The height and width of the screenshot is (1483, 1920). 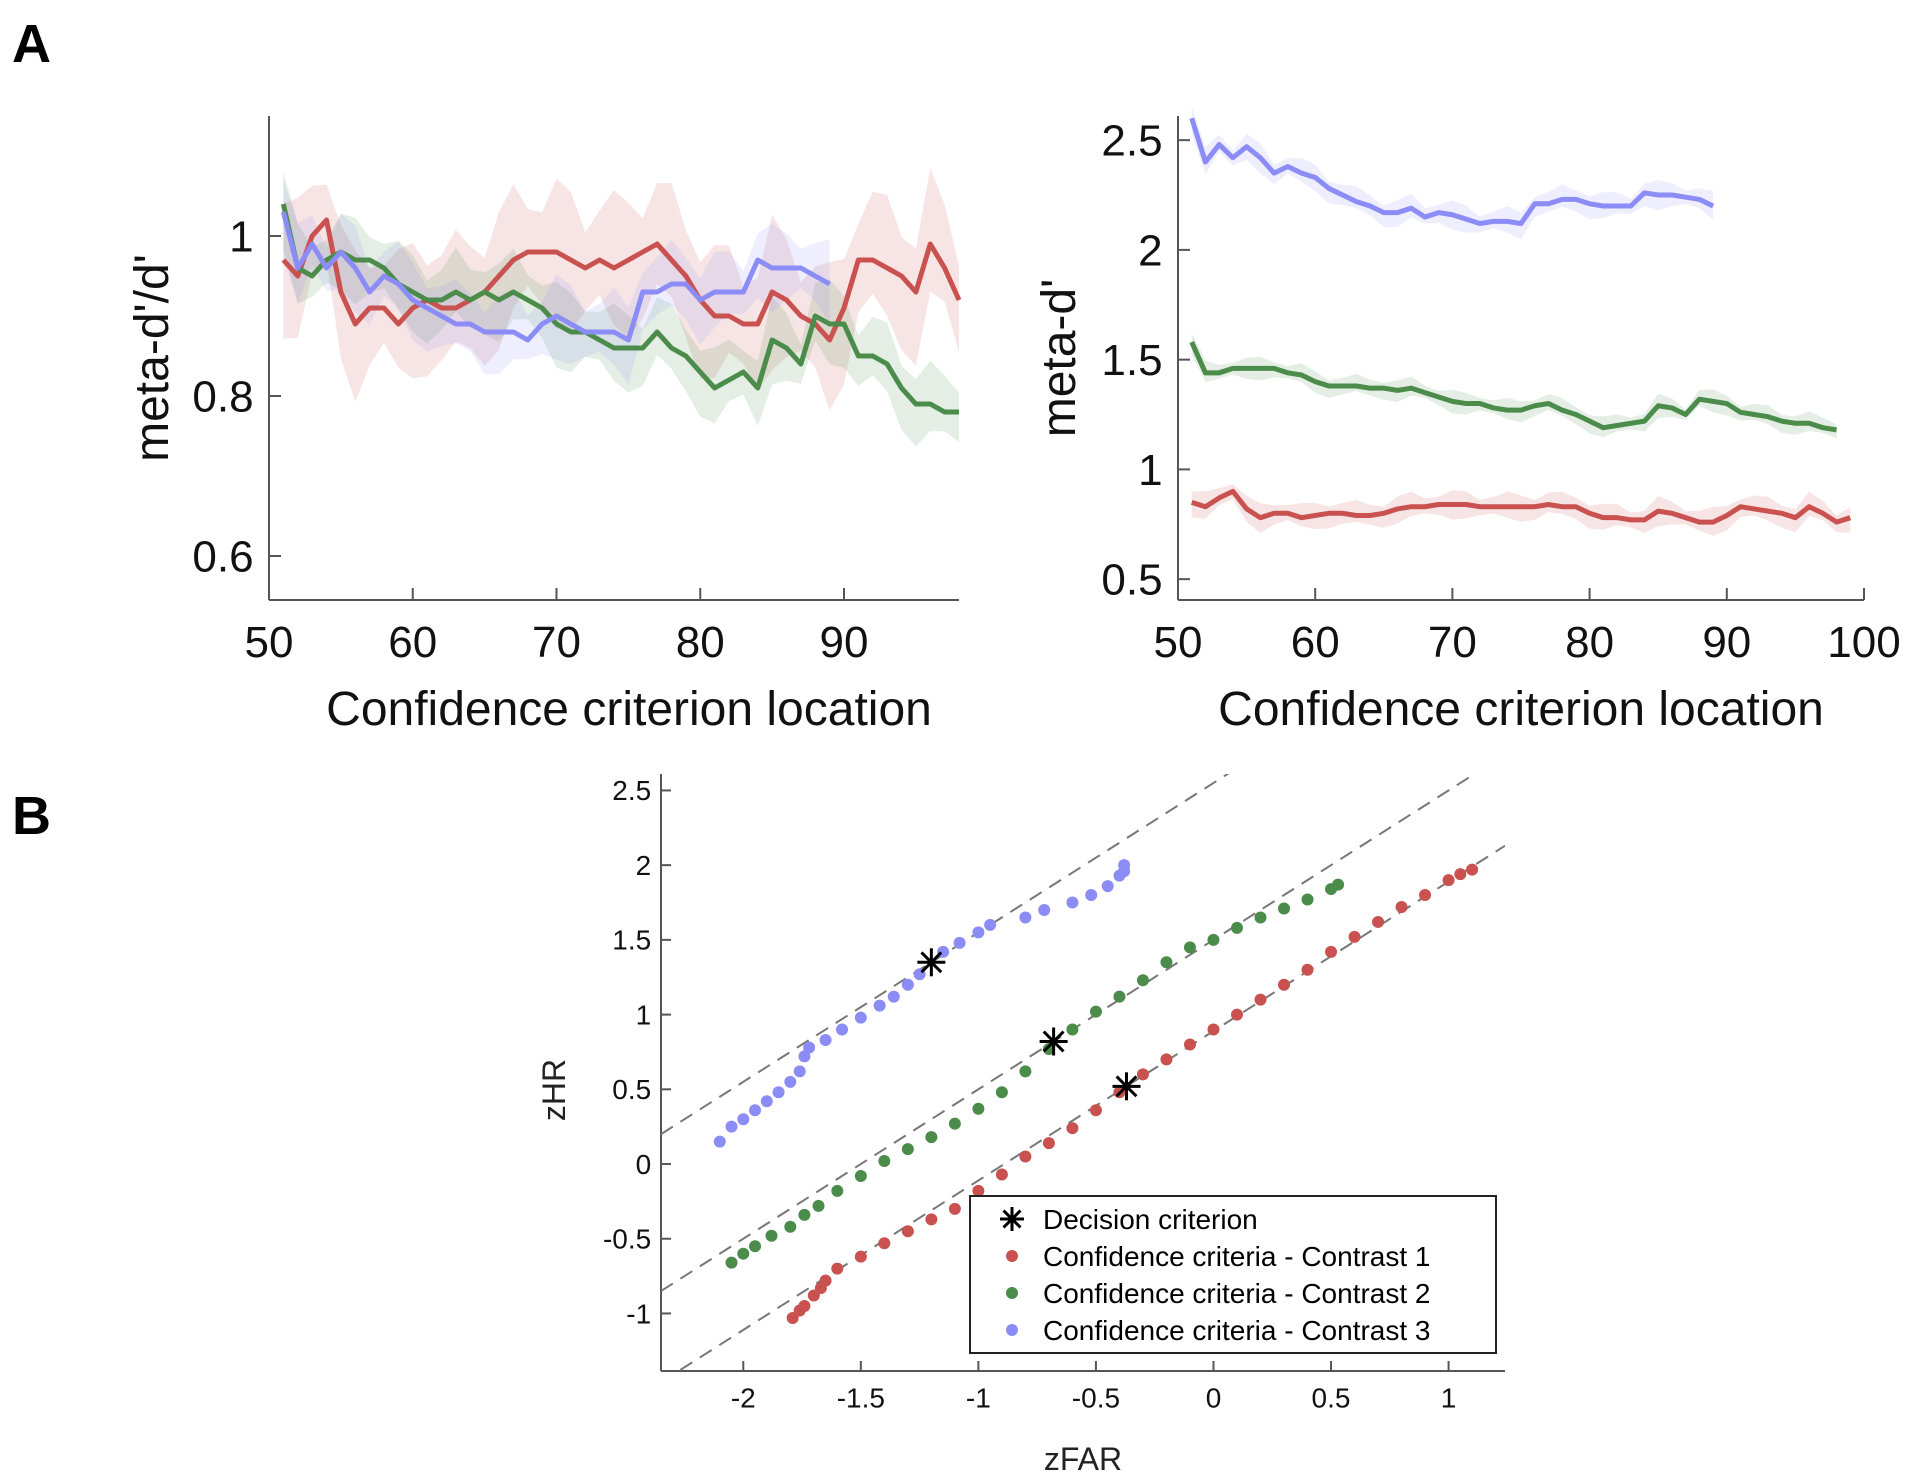 What do you see at coordinates (1012, 1330) in the screenshot?
I see `legend-dot-contrast3` at bounding box center [1012, 1330].